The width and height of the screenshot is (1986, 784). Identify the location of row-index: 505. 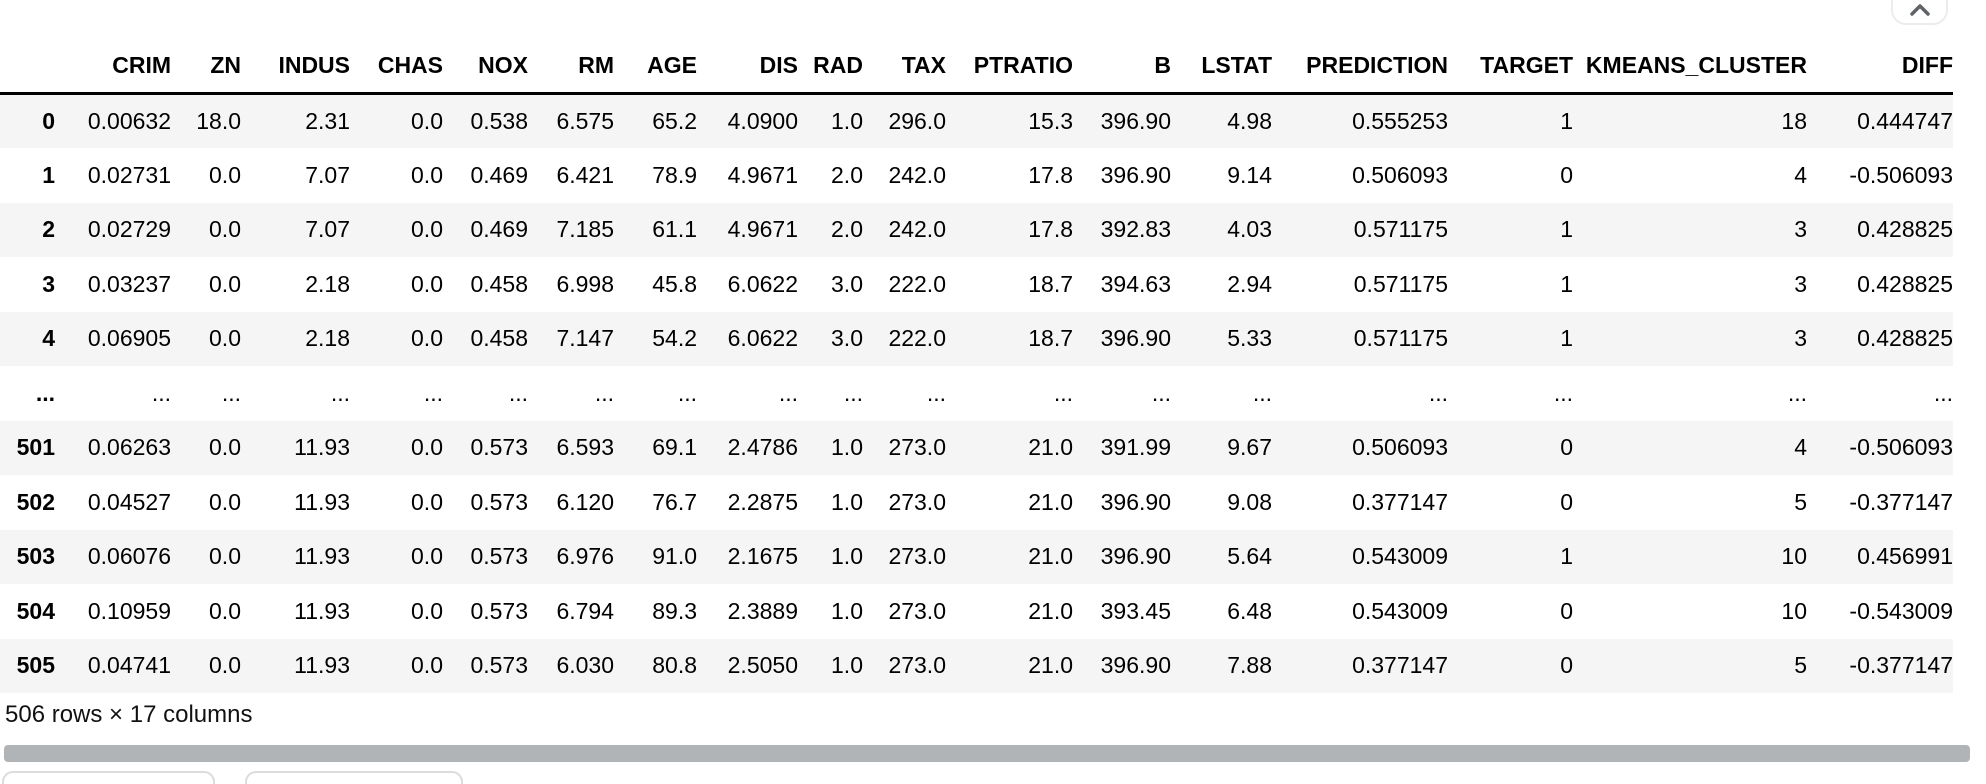
(35, 665).